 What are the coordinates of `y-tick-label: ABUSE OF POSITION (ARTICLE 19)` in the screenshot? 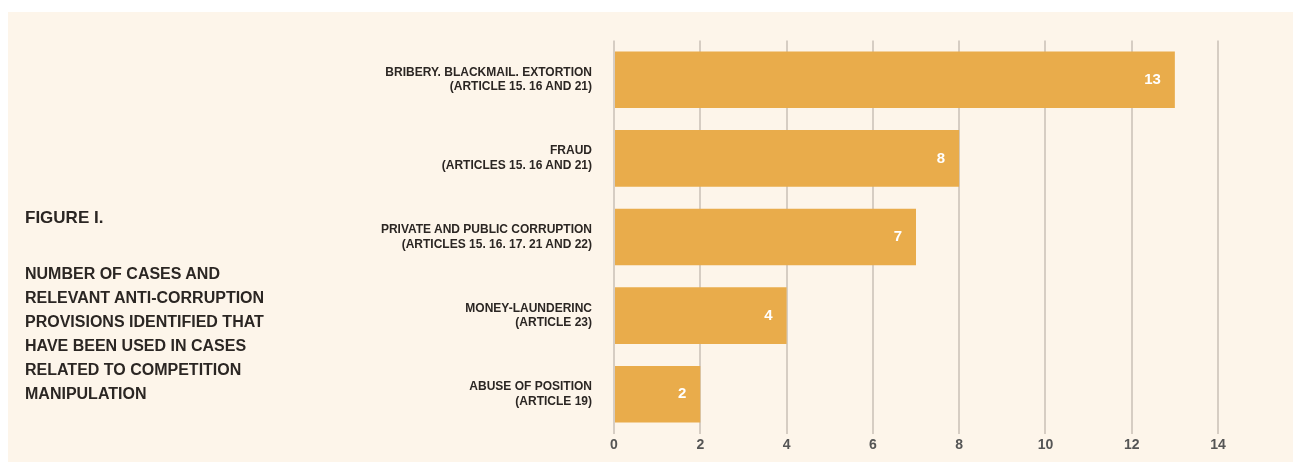 It's located at (530, 393).